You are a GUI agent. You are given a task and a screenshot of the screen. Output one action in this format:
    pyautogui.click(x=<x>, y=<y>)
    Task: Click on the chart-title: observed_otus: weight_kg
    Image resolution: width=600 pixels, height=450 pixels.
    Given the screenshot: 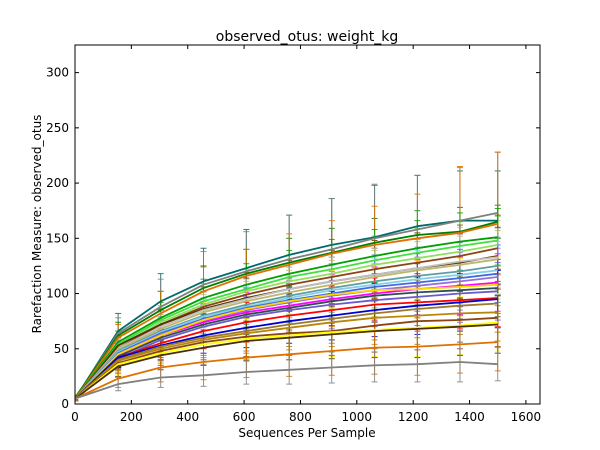 What is the action you would take?
    pyautogui.click(x=307, y=37)
    